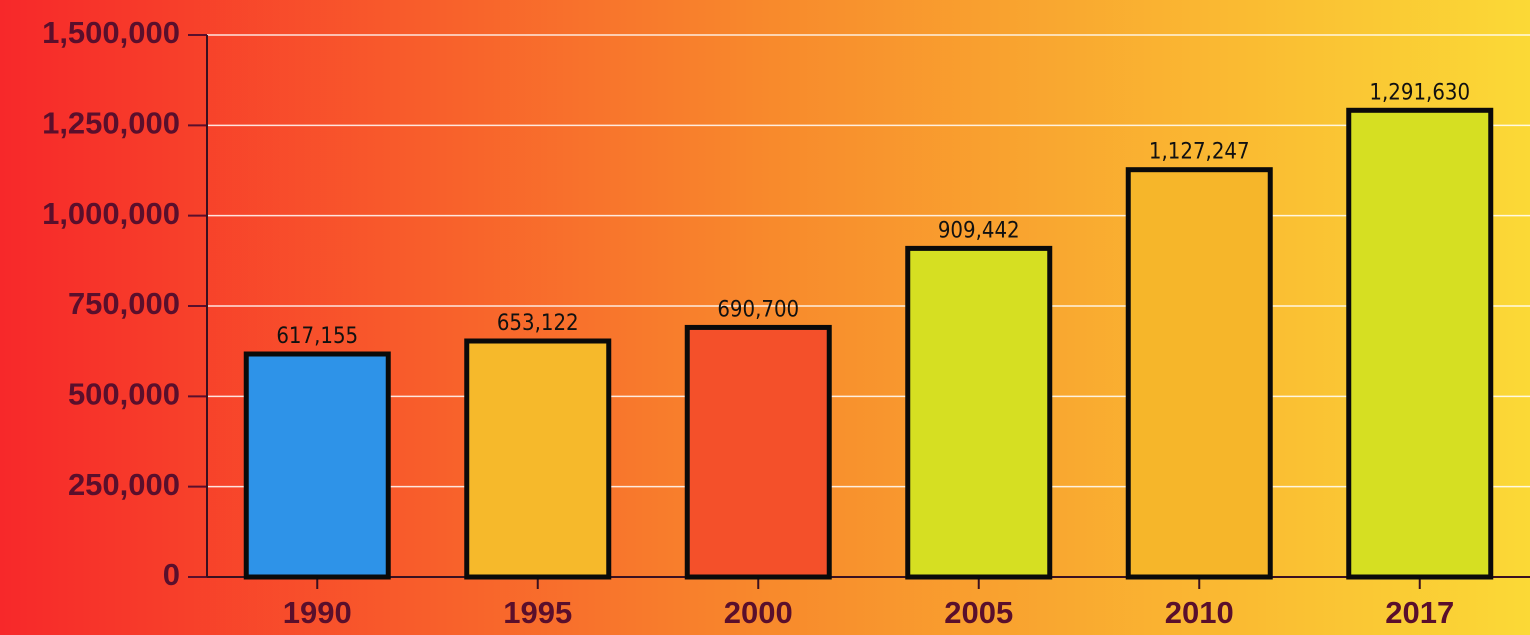  I want to click on y-tick-label: 250,000, so click(124, 484).